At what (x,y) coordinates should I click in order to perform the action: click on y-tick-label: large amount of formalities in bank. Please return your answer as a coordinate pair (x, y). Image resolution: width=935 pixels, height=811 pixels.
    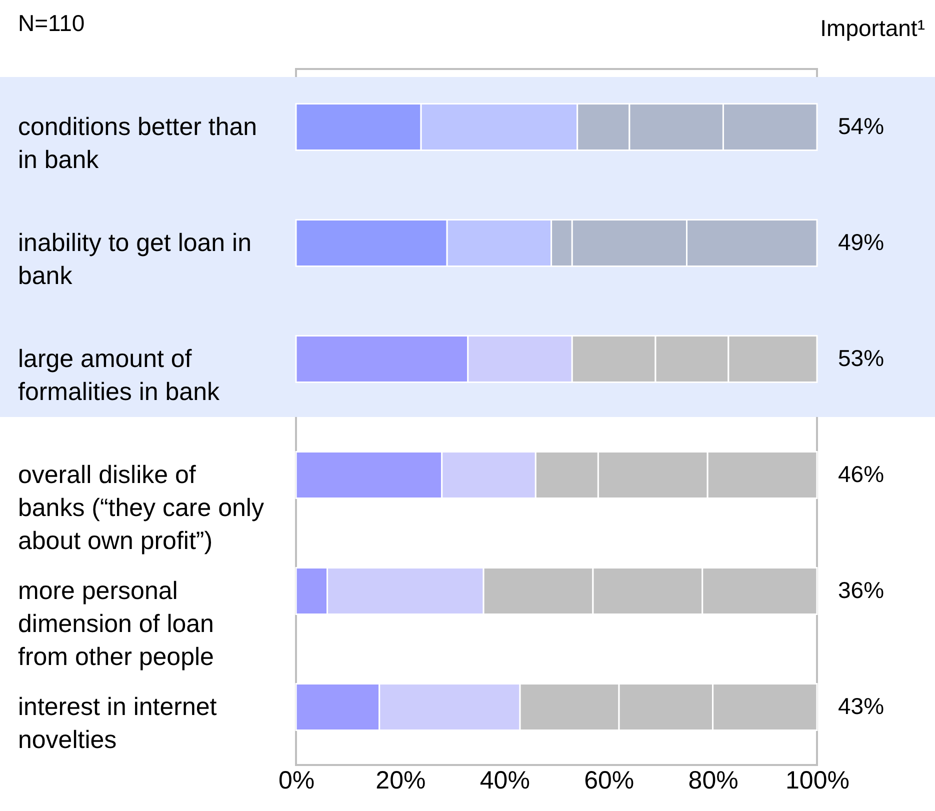
    Looking at the image, I should click on (119, 375).